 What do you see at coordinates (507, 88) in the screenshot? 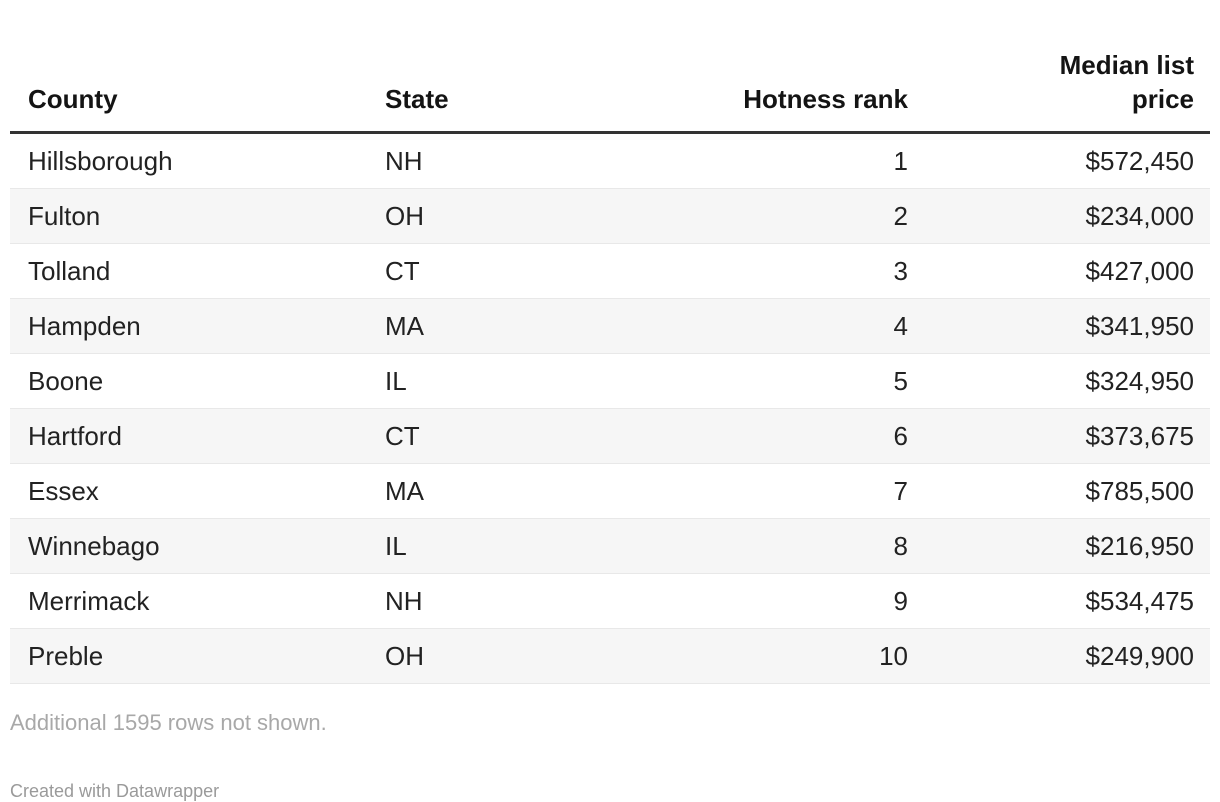
I see `column-header-state: State` at bounding box center [507, 88].